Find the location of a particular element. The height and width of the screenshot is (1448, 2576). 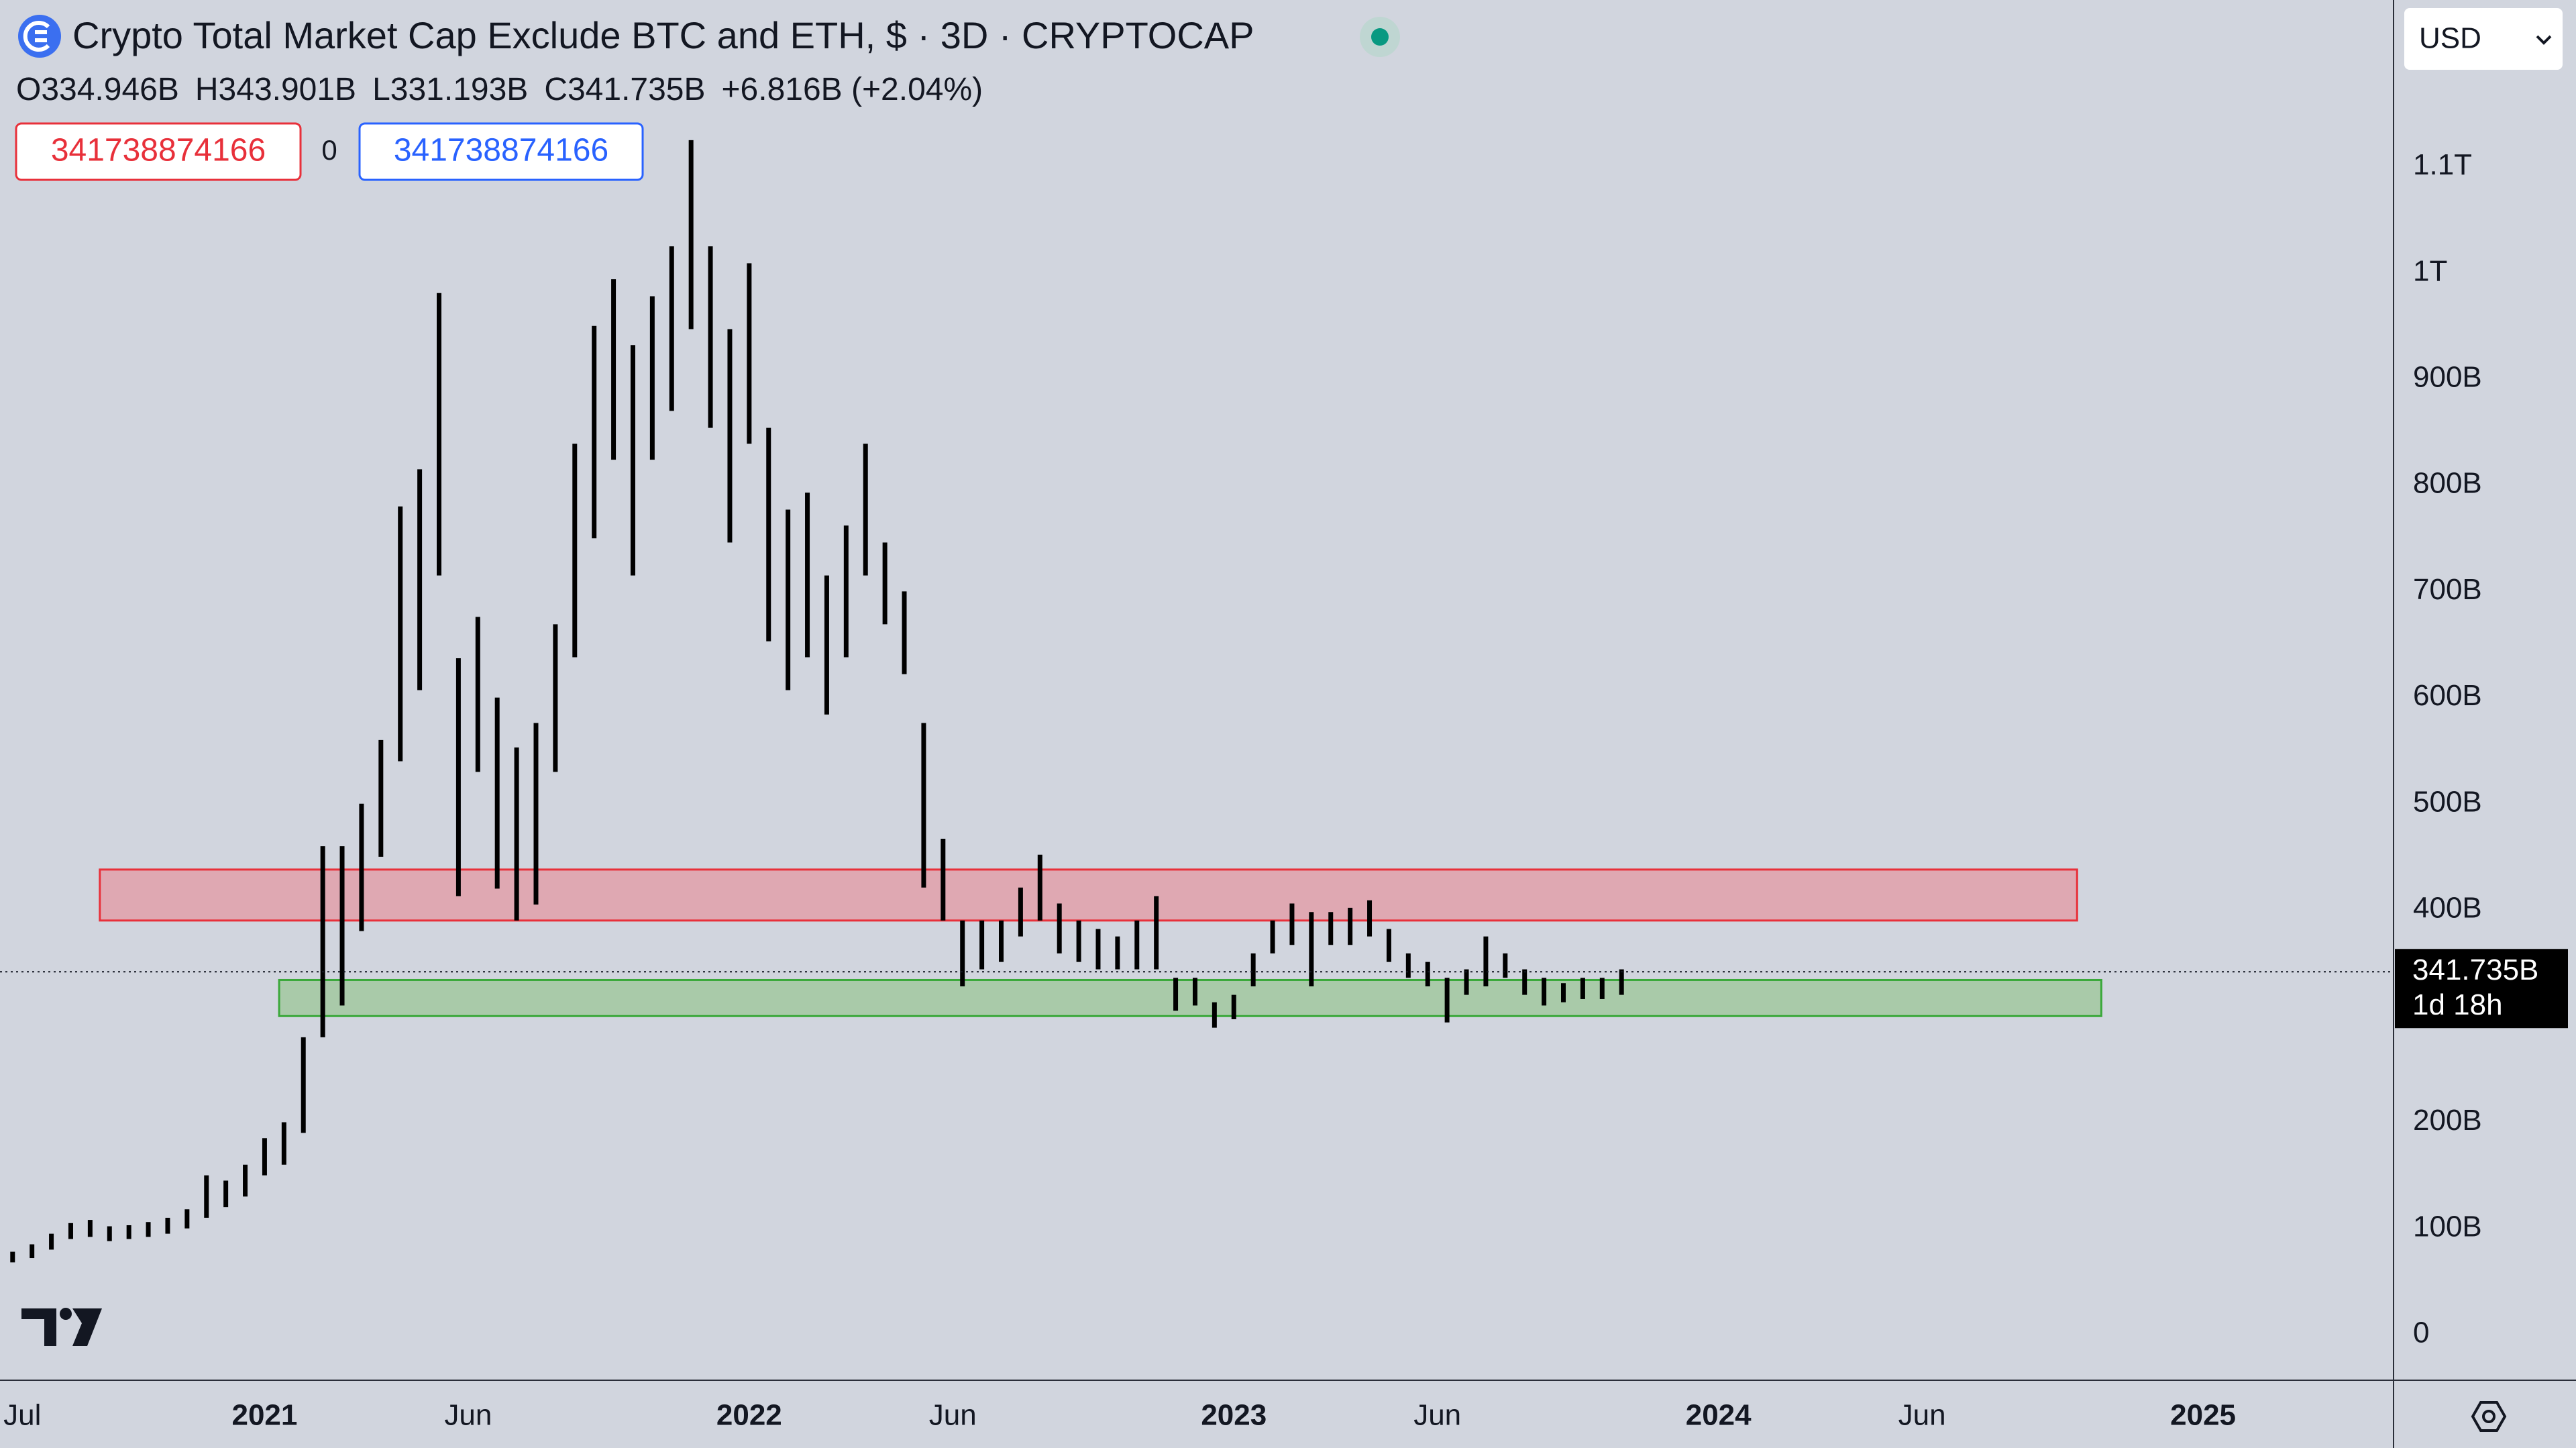

y-tick-label: 0 is located at coordinates (2421, 1332).